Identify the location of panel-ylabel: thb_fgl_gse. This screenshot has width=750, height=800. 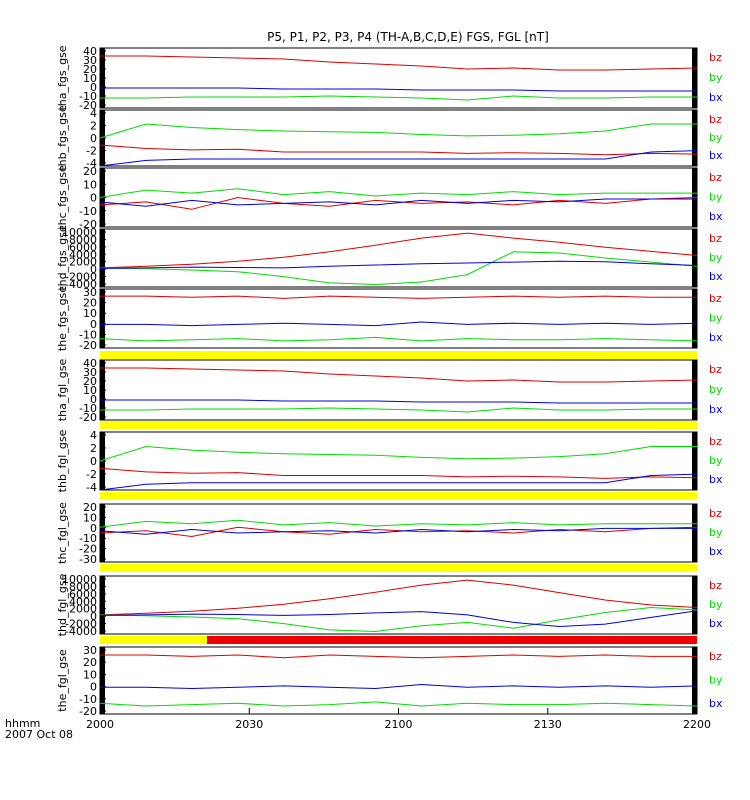
(62, 460).